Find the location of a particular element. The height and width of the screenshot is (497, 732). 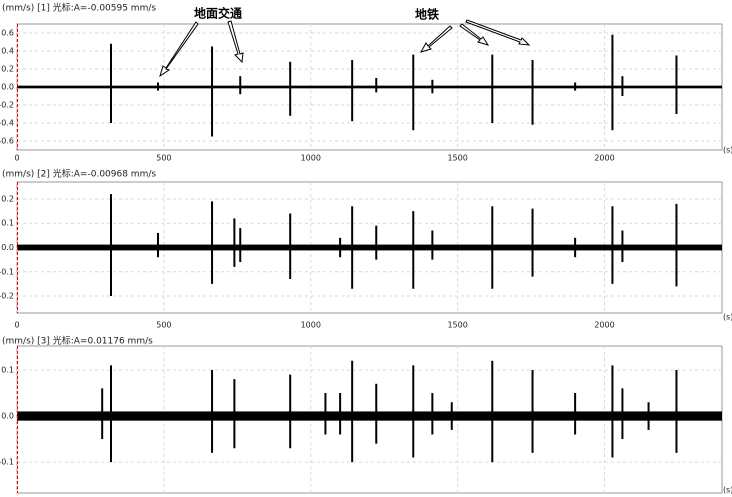

panel-header: (mm/s) [1] 光标:A=-0.00595 mm/s is located at coordinates (79, 8).